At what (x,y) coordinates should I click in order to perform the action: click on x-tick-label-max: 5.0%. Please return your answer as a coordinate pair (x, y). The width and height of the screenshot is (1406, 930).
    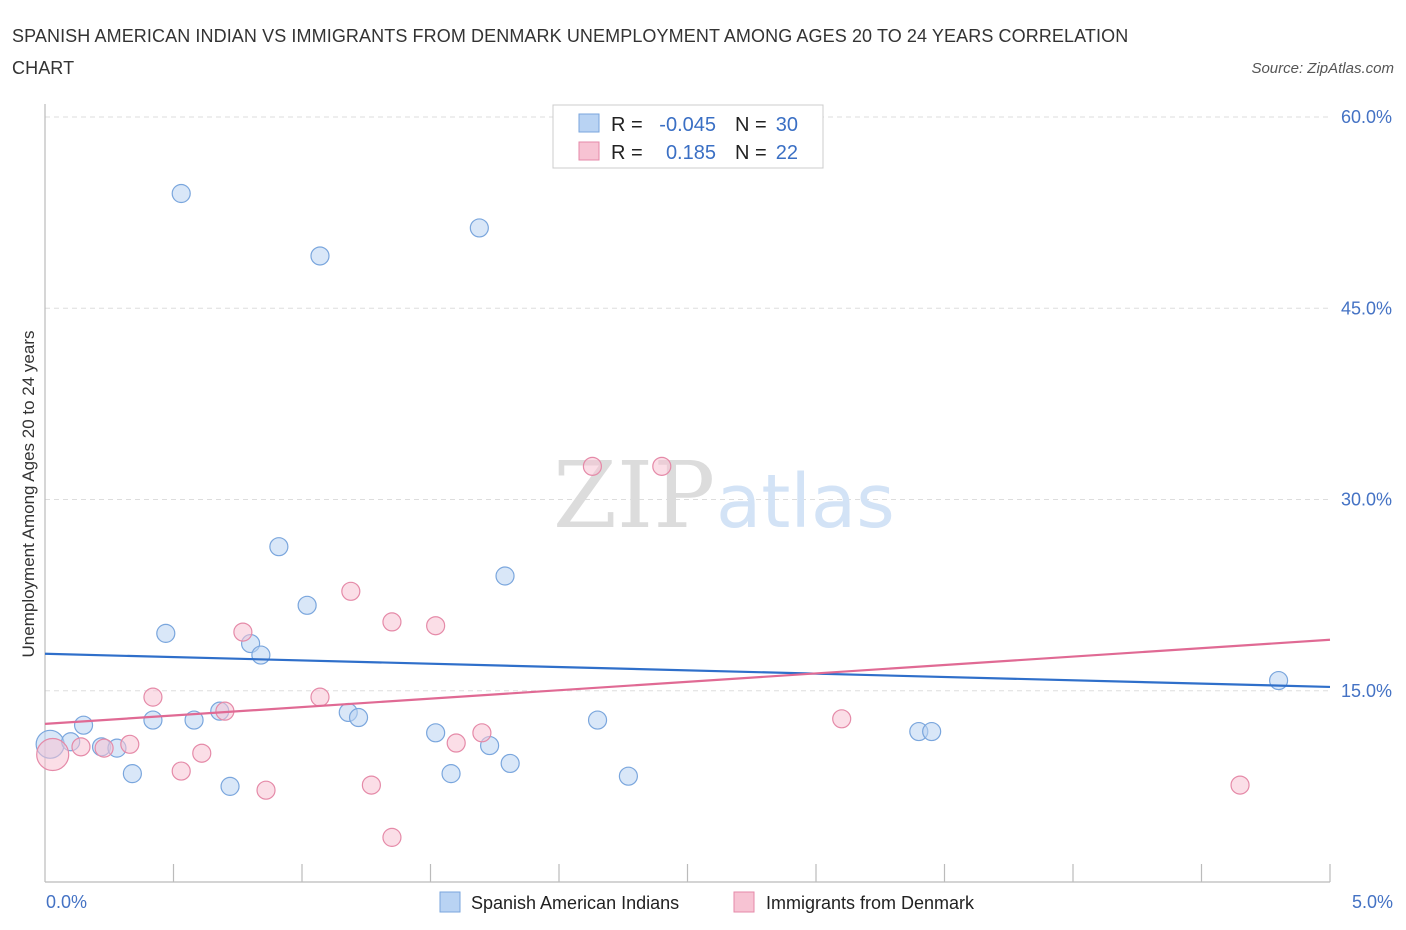
    Looking at the image, I should click on (1372, 902).